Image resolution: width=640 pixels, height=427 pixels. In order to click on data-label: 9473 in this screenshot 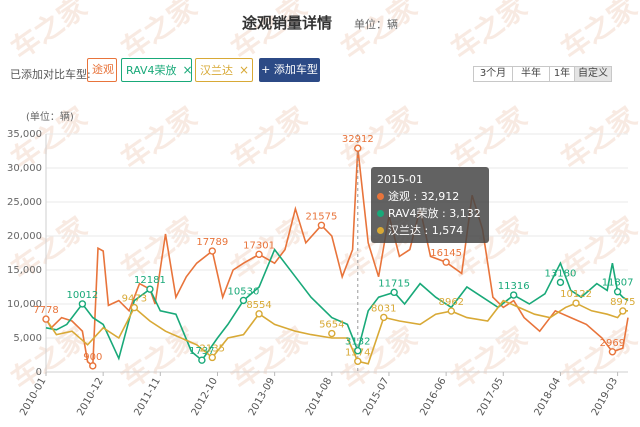, I will do `click(134, 299)`.